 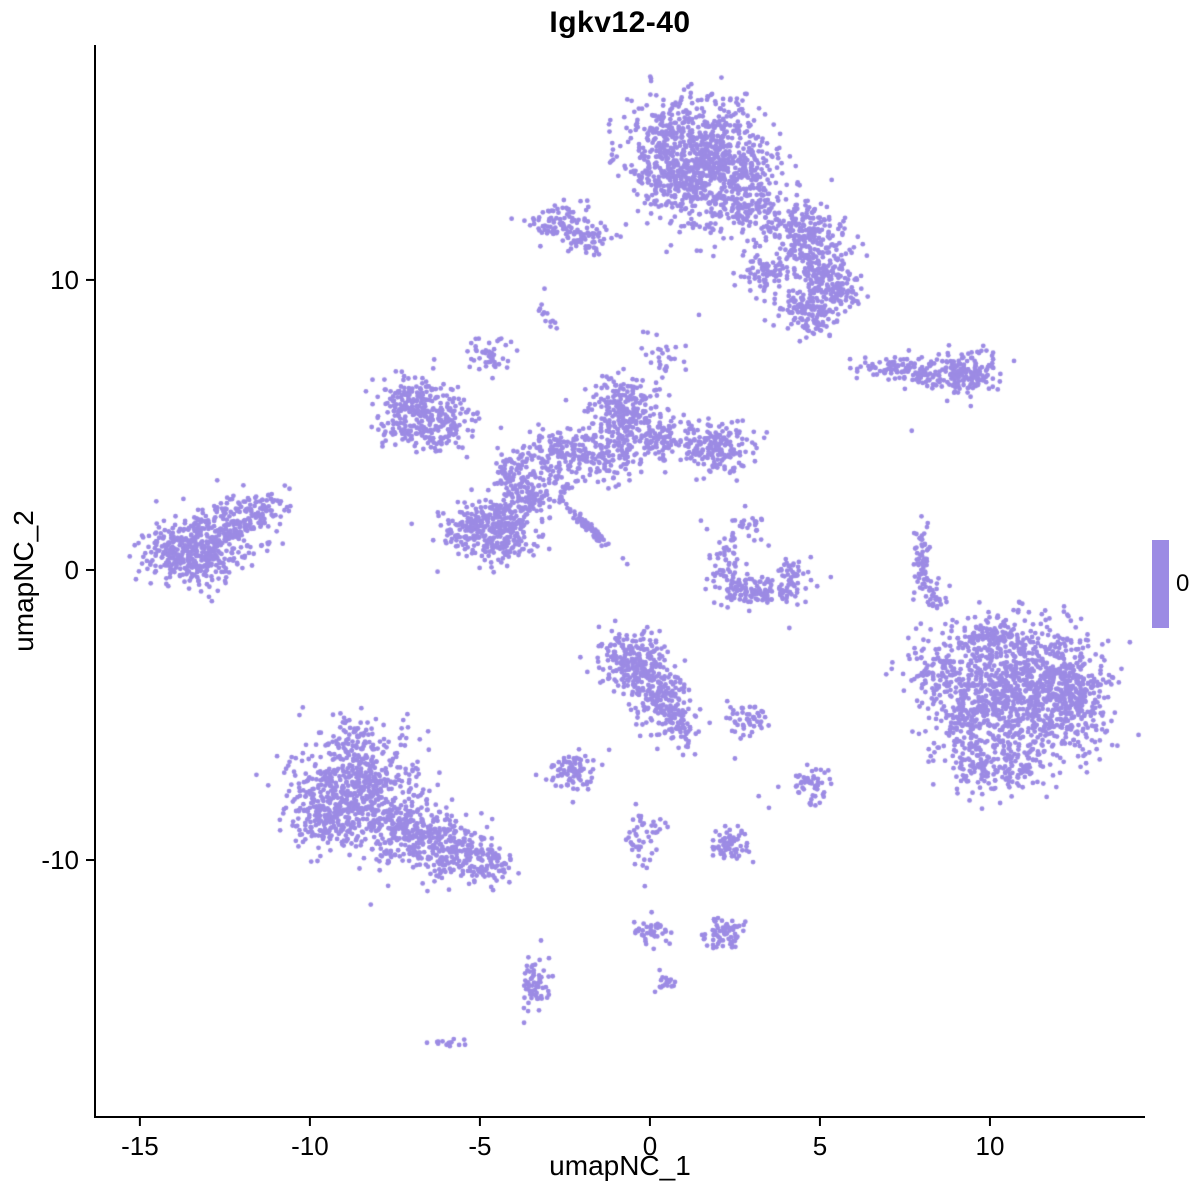 I want to click on y-tick-label: -10, so click(x=60, y=860).